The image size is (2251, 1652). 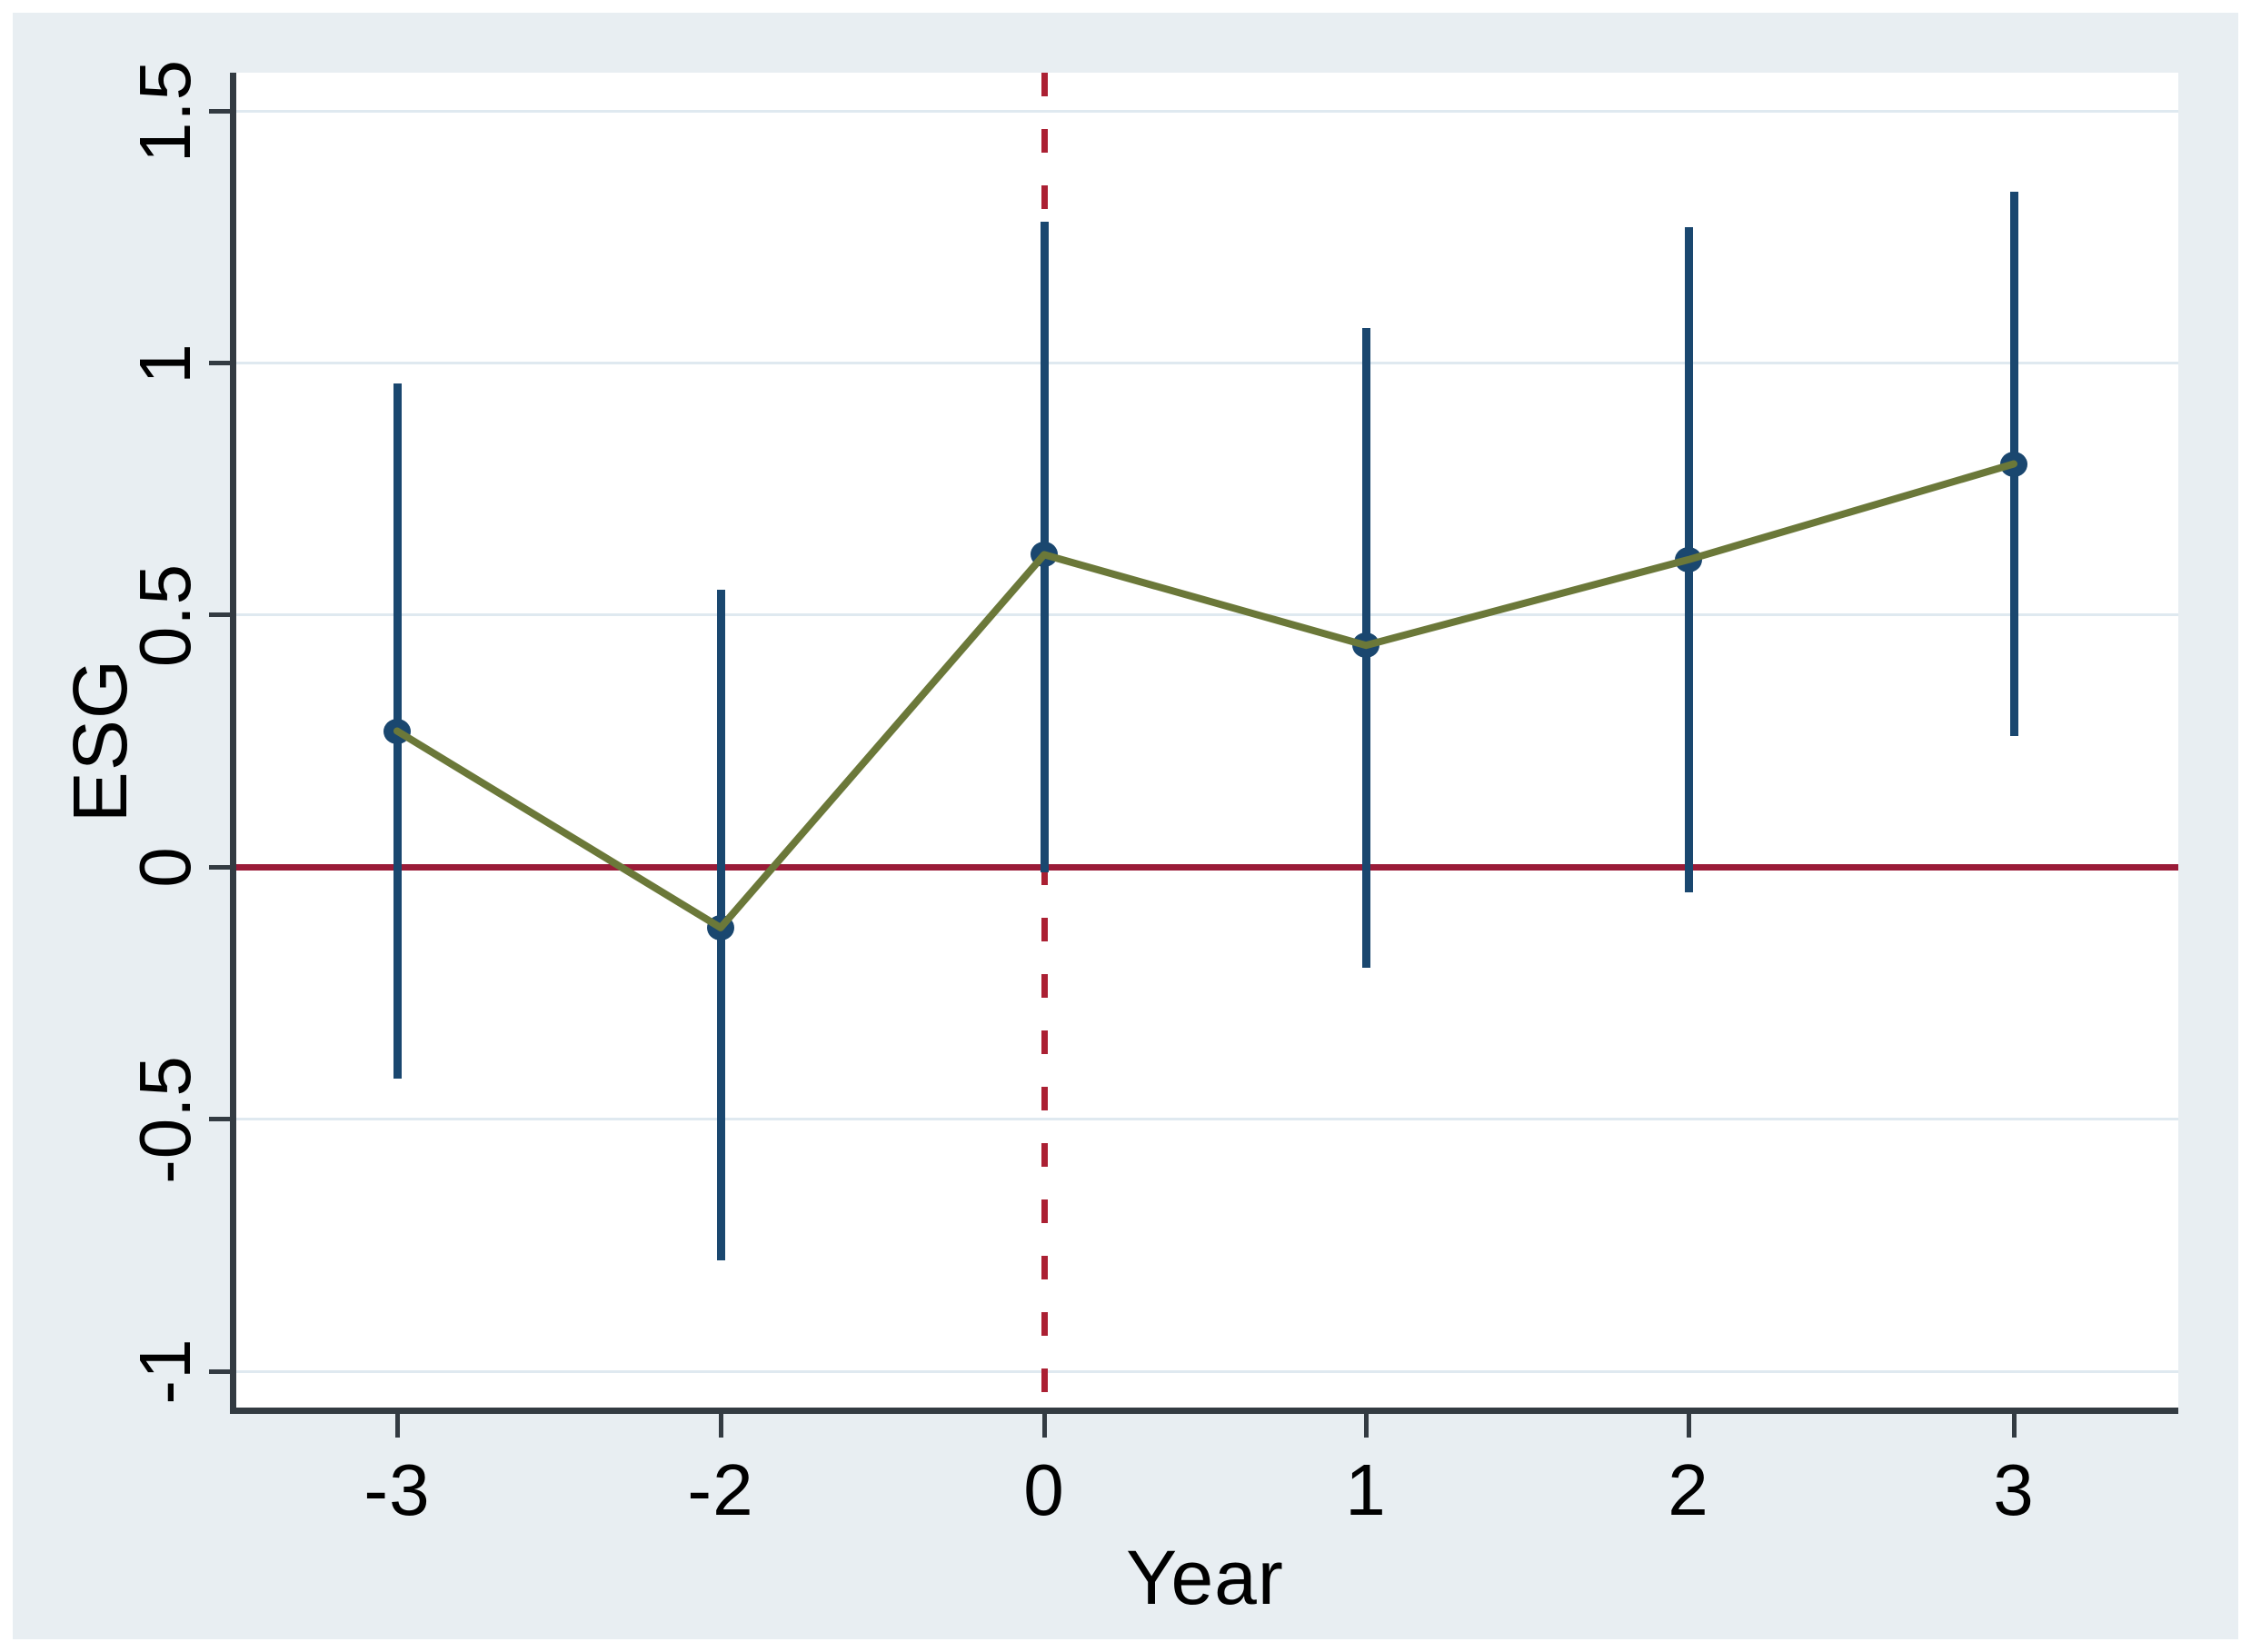 What do you see at coordinates (720, 1489) in the screenshot?
I see `x-axis-tick-label: -2` at bounding box center [720, 1489].